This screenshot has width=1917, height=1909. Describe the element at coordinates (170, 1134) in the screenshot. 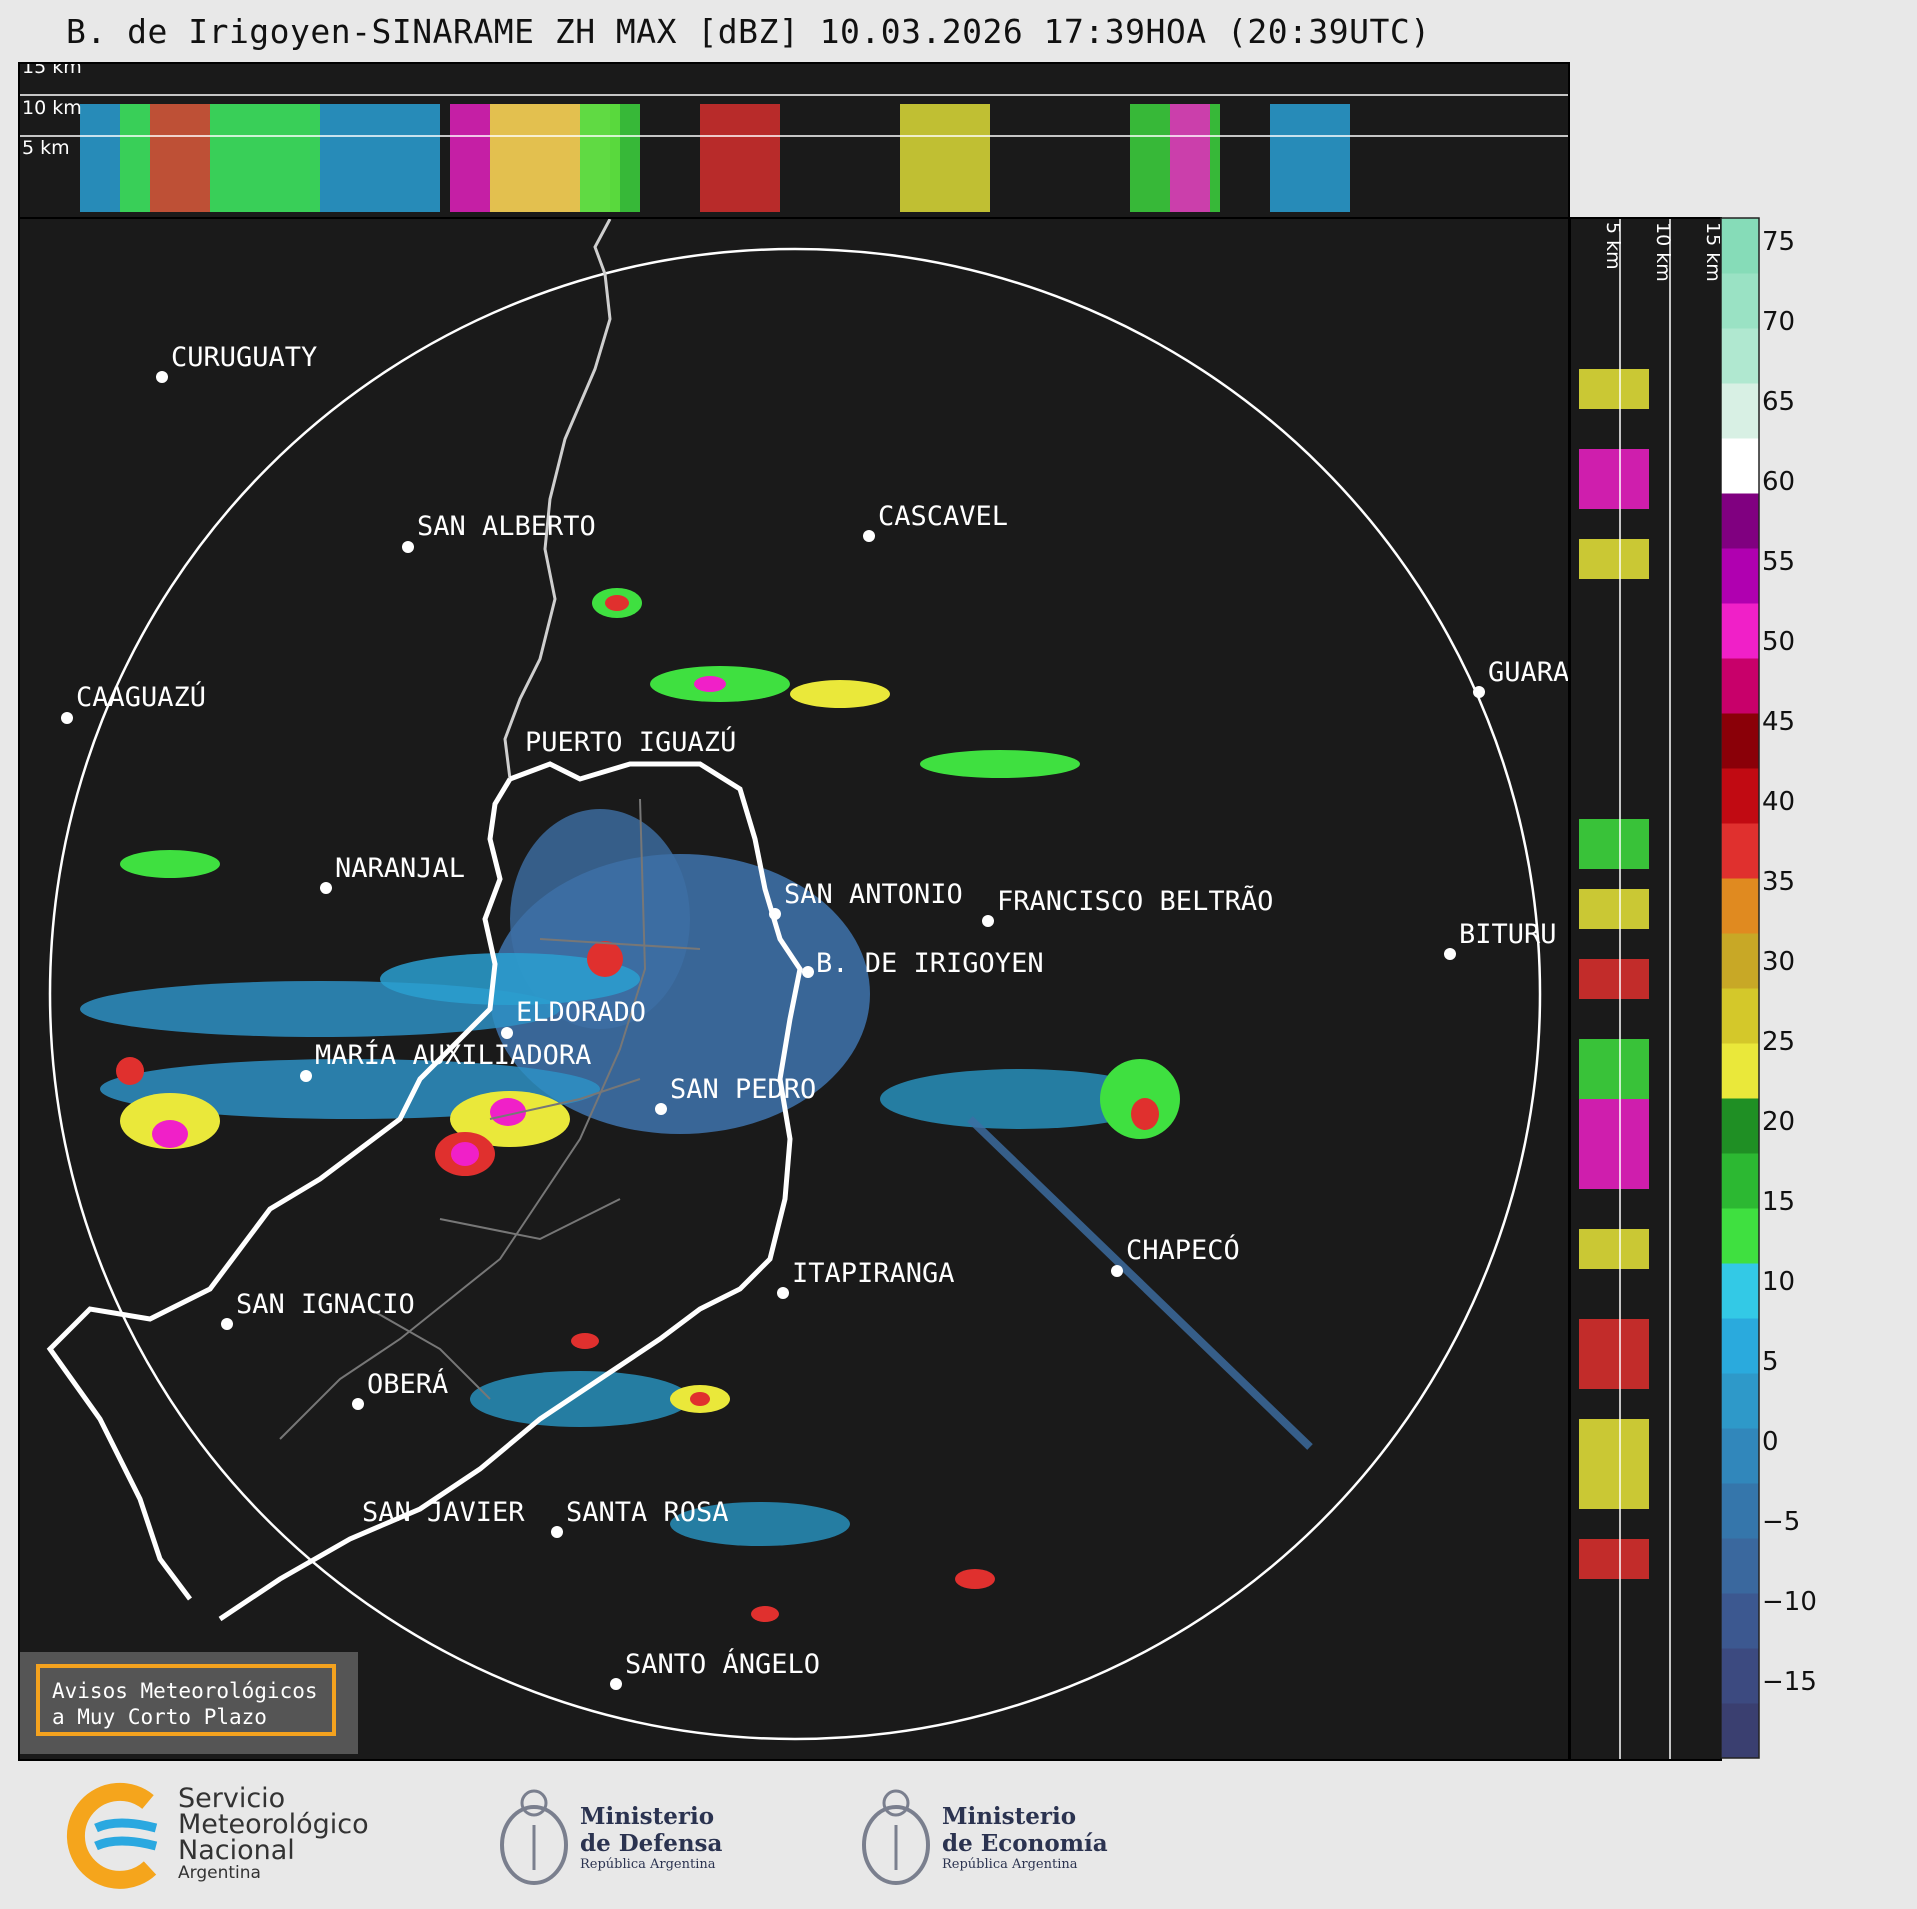

I see `cell-southwest-1-core` at that location.